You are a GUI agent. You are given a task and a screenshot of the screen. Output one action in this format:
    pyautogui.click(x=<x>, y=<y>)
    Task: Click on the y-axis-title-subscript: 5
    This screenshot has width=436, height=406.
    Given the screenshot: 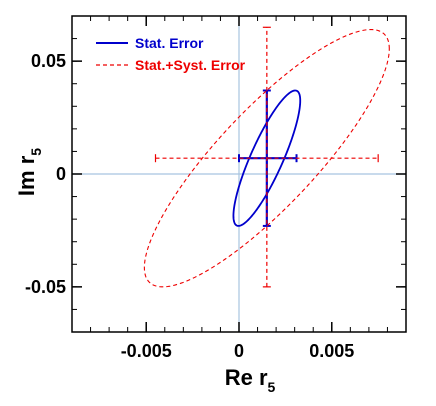 What is the action you would take?
    pyautogui.click(x=36, y=152)
    